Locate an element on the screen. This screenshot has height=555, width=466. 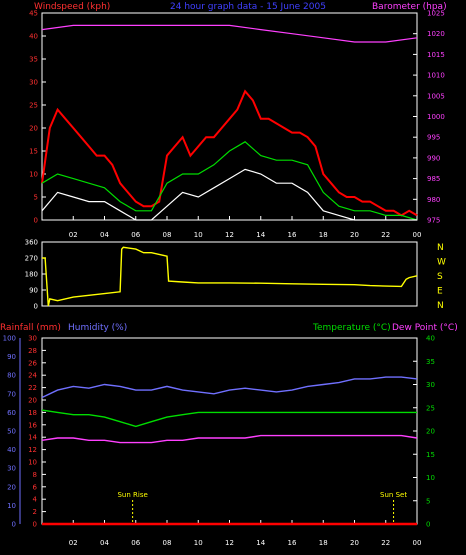
humidity-tick-label: 20 is located at coordinates (11, 487).